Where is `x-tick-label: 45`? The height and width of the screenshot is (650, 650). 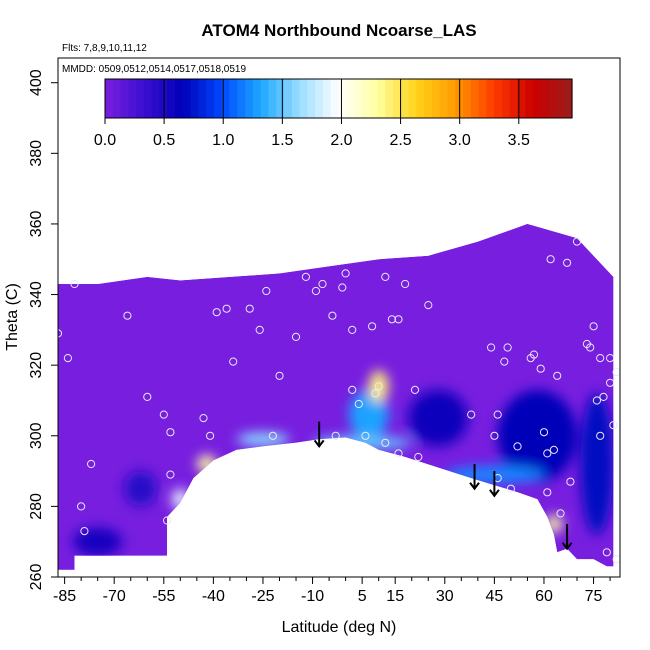
x-tick-label: 45 is located at coordinates (494, 596).